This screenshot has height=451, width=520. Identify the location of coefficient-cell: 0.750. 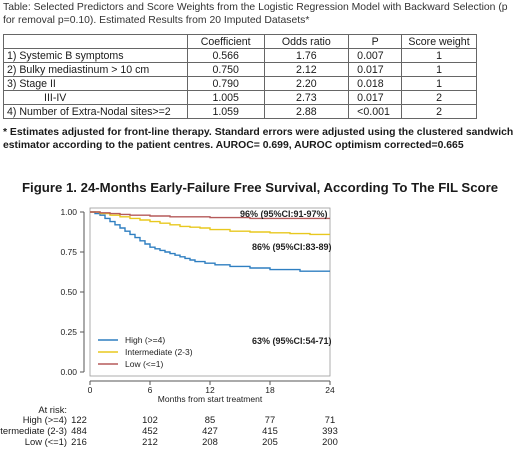
(225, 69).